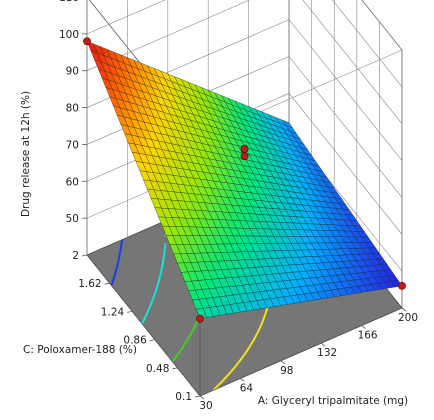 Image resolution: width=434 pixels, height=420 pixels. Describe the element at coordinates (247, 388) in the screenshot. I see `x-tick-label: 64` at that location.